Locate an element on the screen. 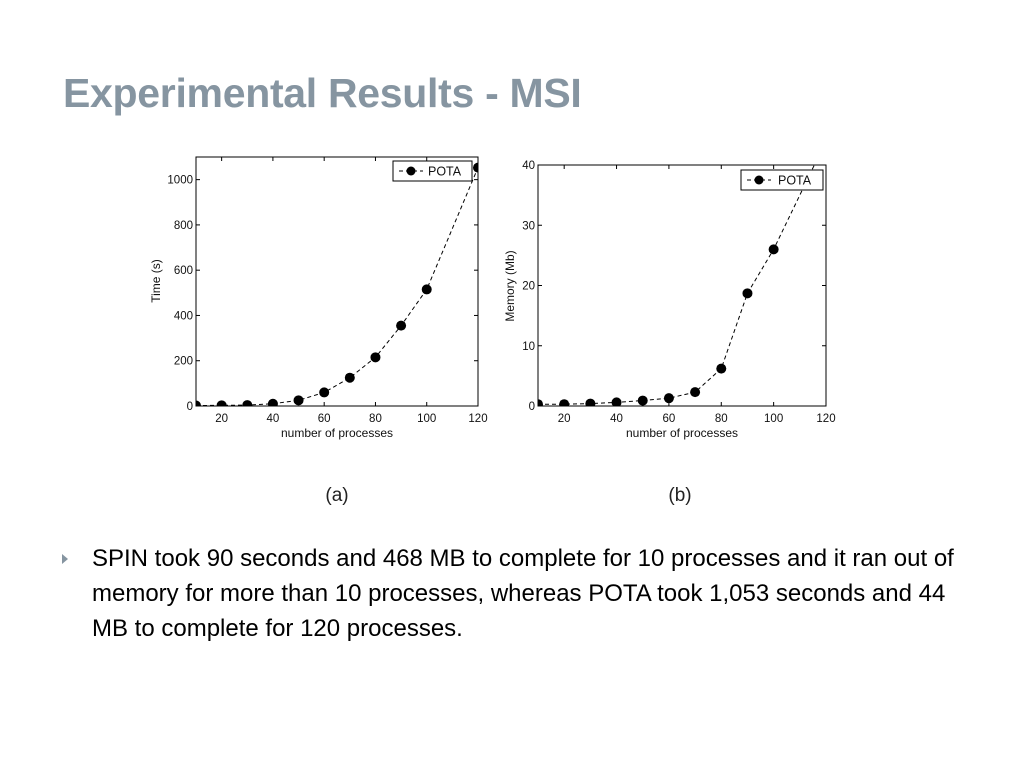 The image size is (1024, 768). chart-caption: (b) is located at coordinates (679, 495).